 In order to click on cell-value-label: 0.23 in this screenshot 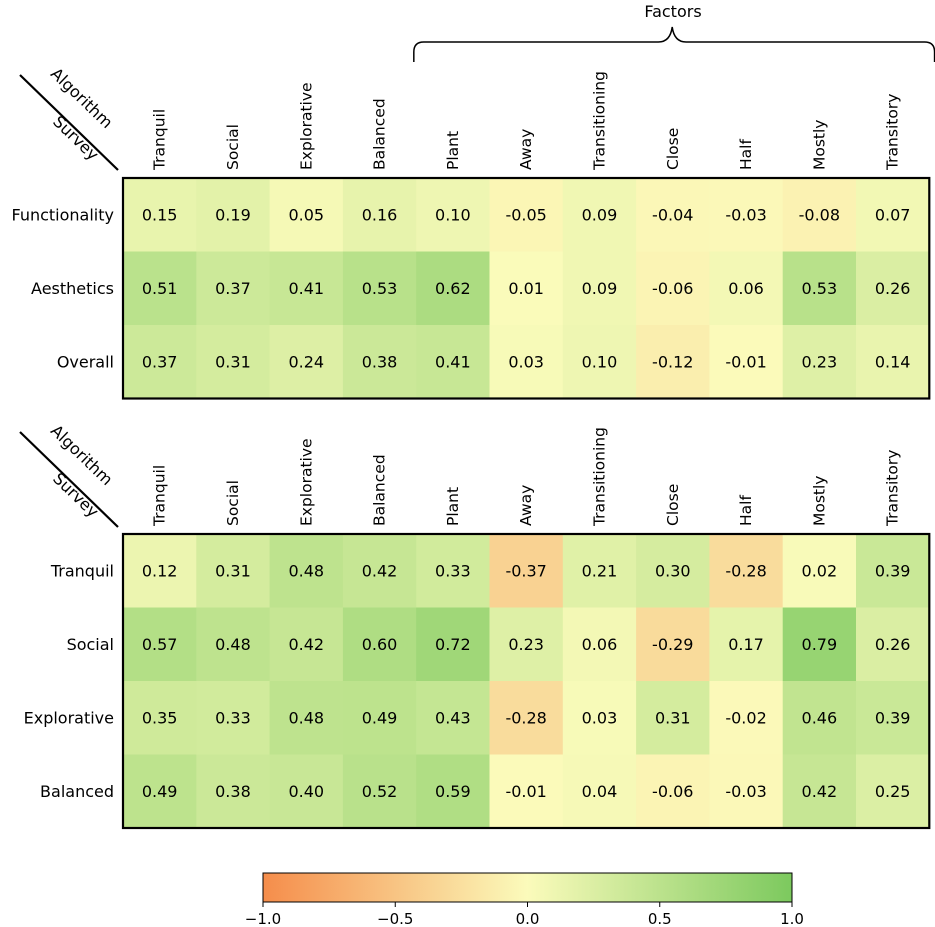, I will do `click(526, 644)`.